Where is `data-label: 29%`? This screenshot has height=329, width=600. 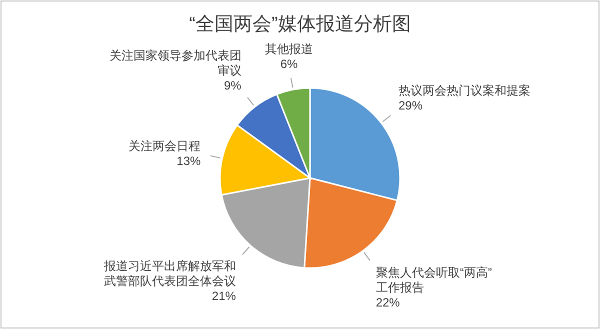 data-label: 29% is located at coordinates (410, 105).